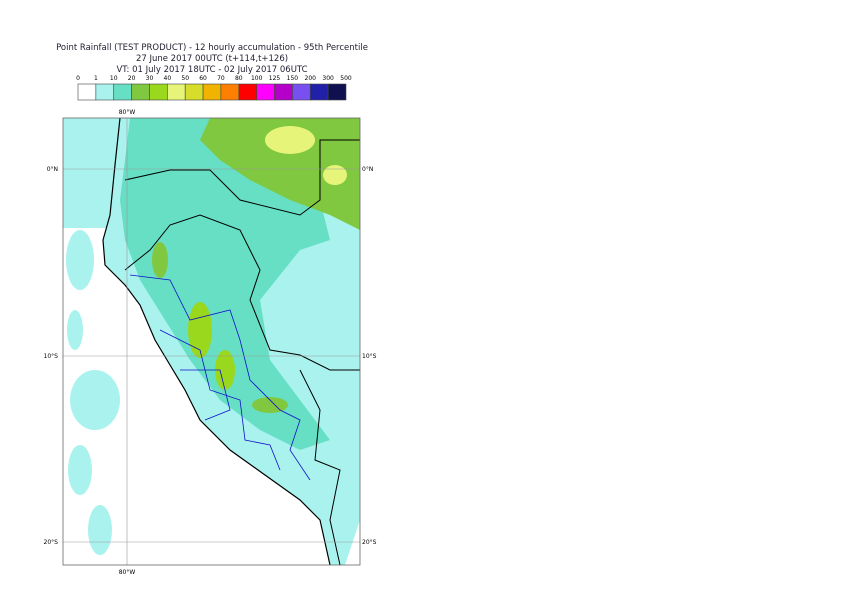 The height and width of the screenshot is (596, 842). I want to click on sea-rain, so click(93, 336).